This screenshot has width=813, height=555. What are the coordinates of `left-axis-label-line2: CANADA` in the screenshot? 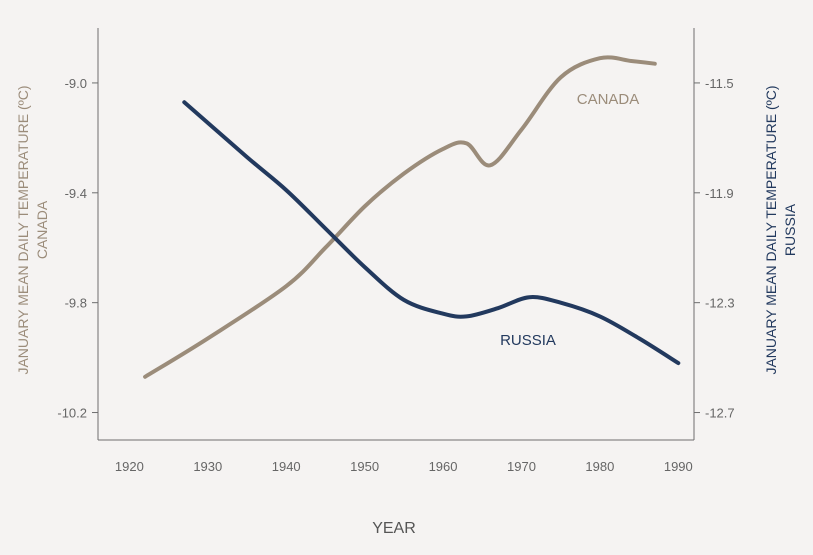 It's located at (42, 229).